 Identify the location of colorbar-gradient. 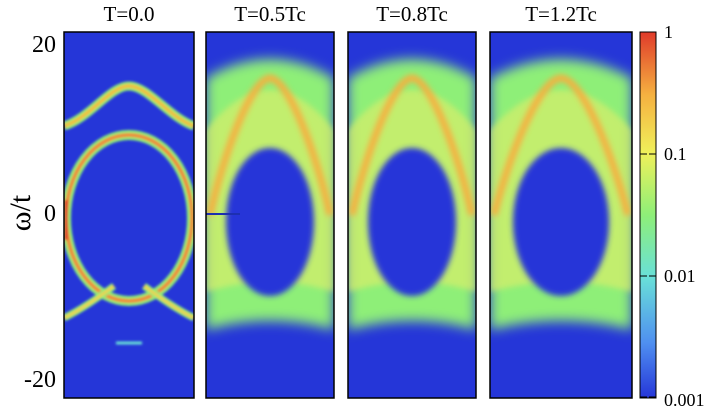
(648, 215).